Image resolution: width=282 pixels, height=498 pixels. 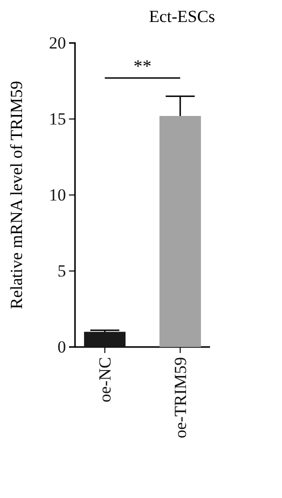 I want to click on y-tick-label: 5, so click(x=62, y=270).